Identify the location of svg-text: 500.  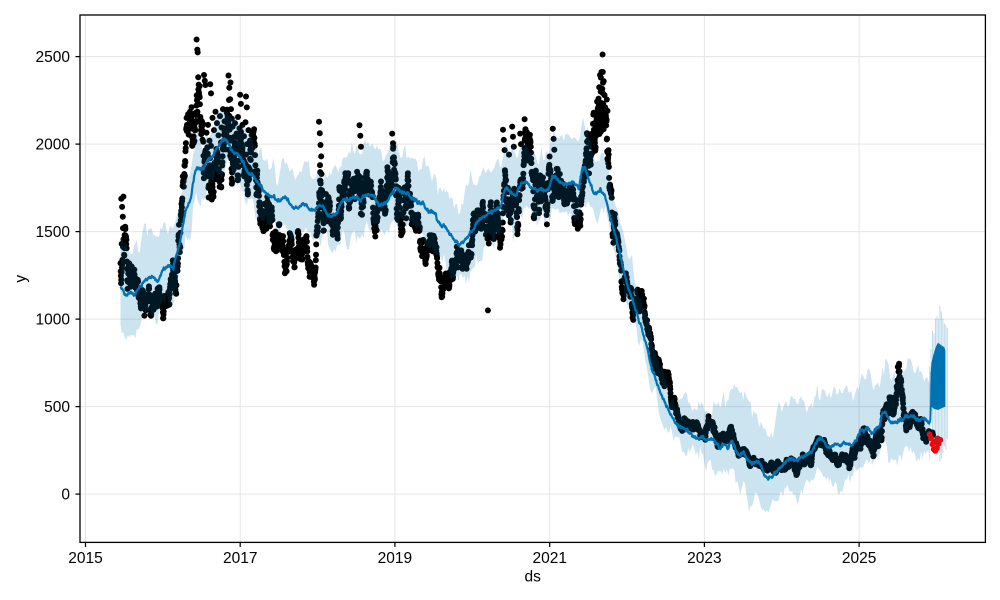
(57, 407).